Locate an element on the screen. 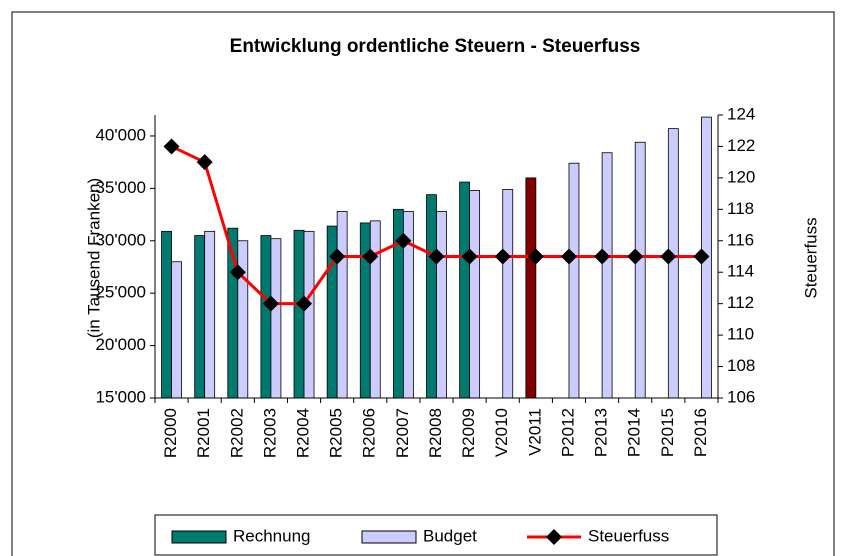 The image size is (844, 556). x-tick-label: P2015 is located at coordinates (667, 432).